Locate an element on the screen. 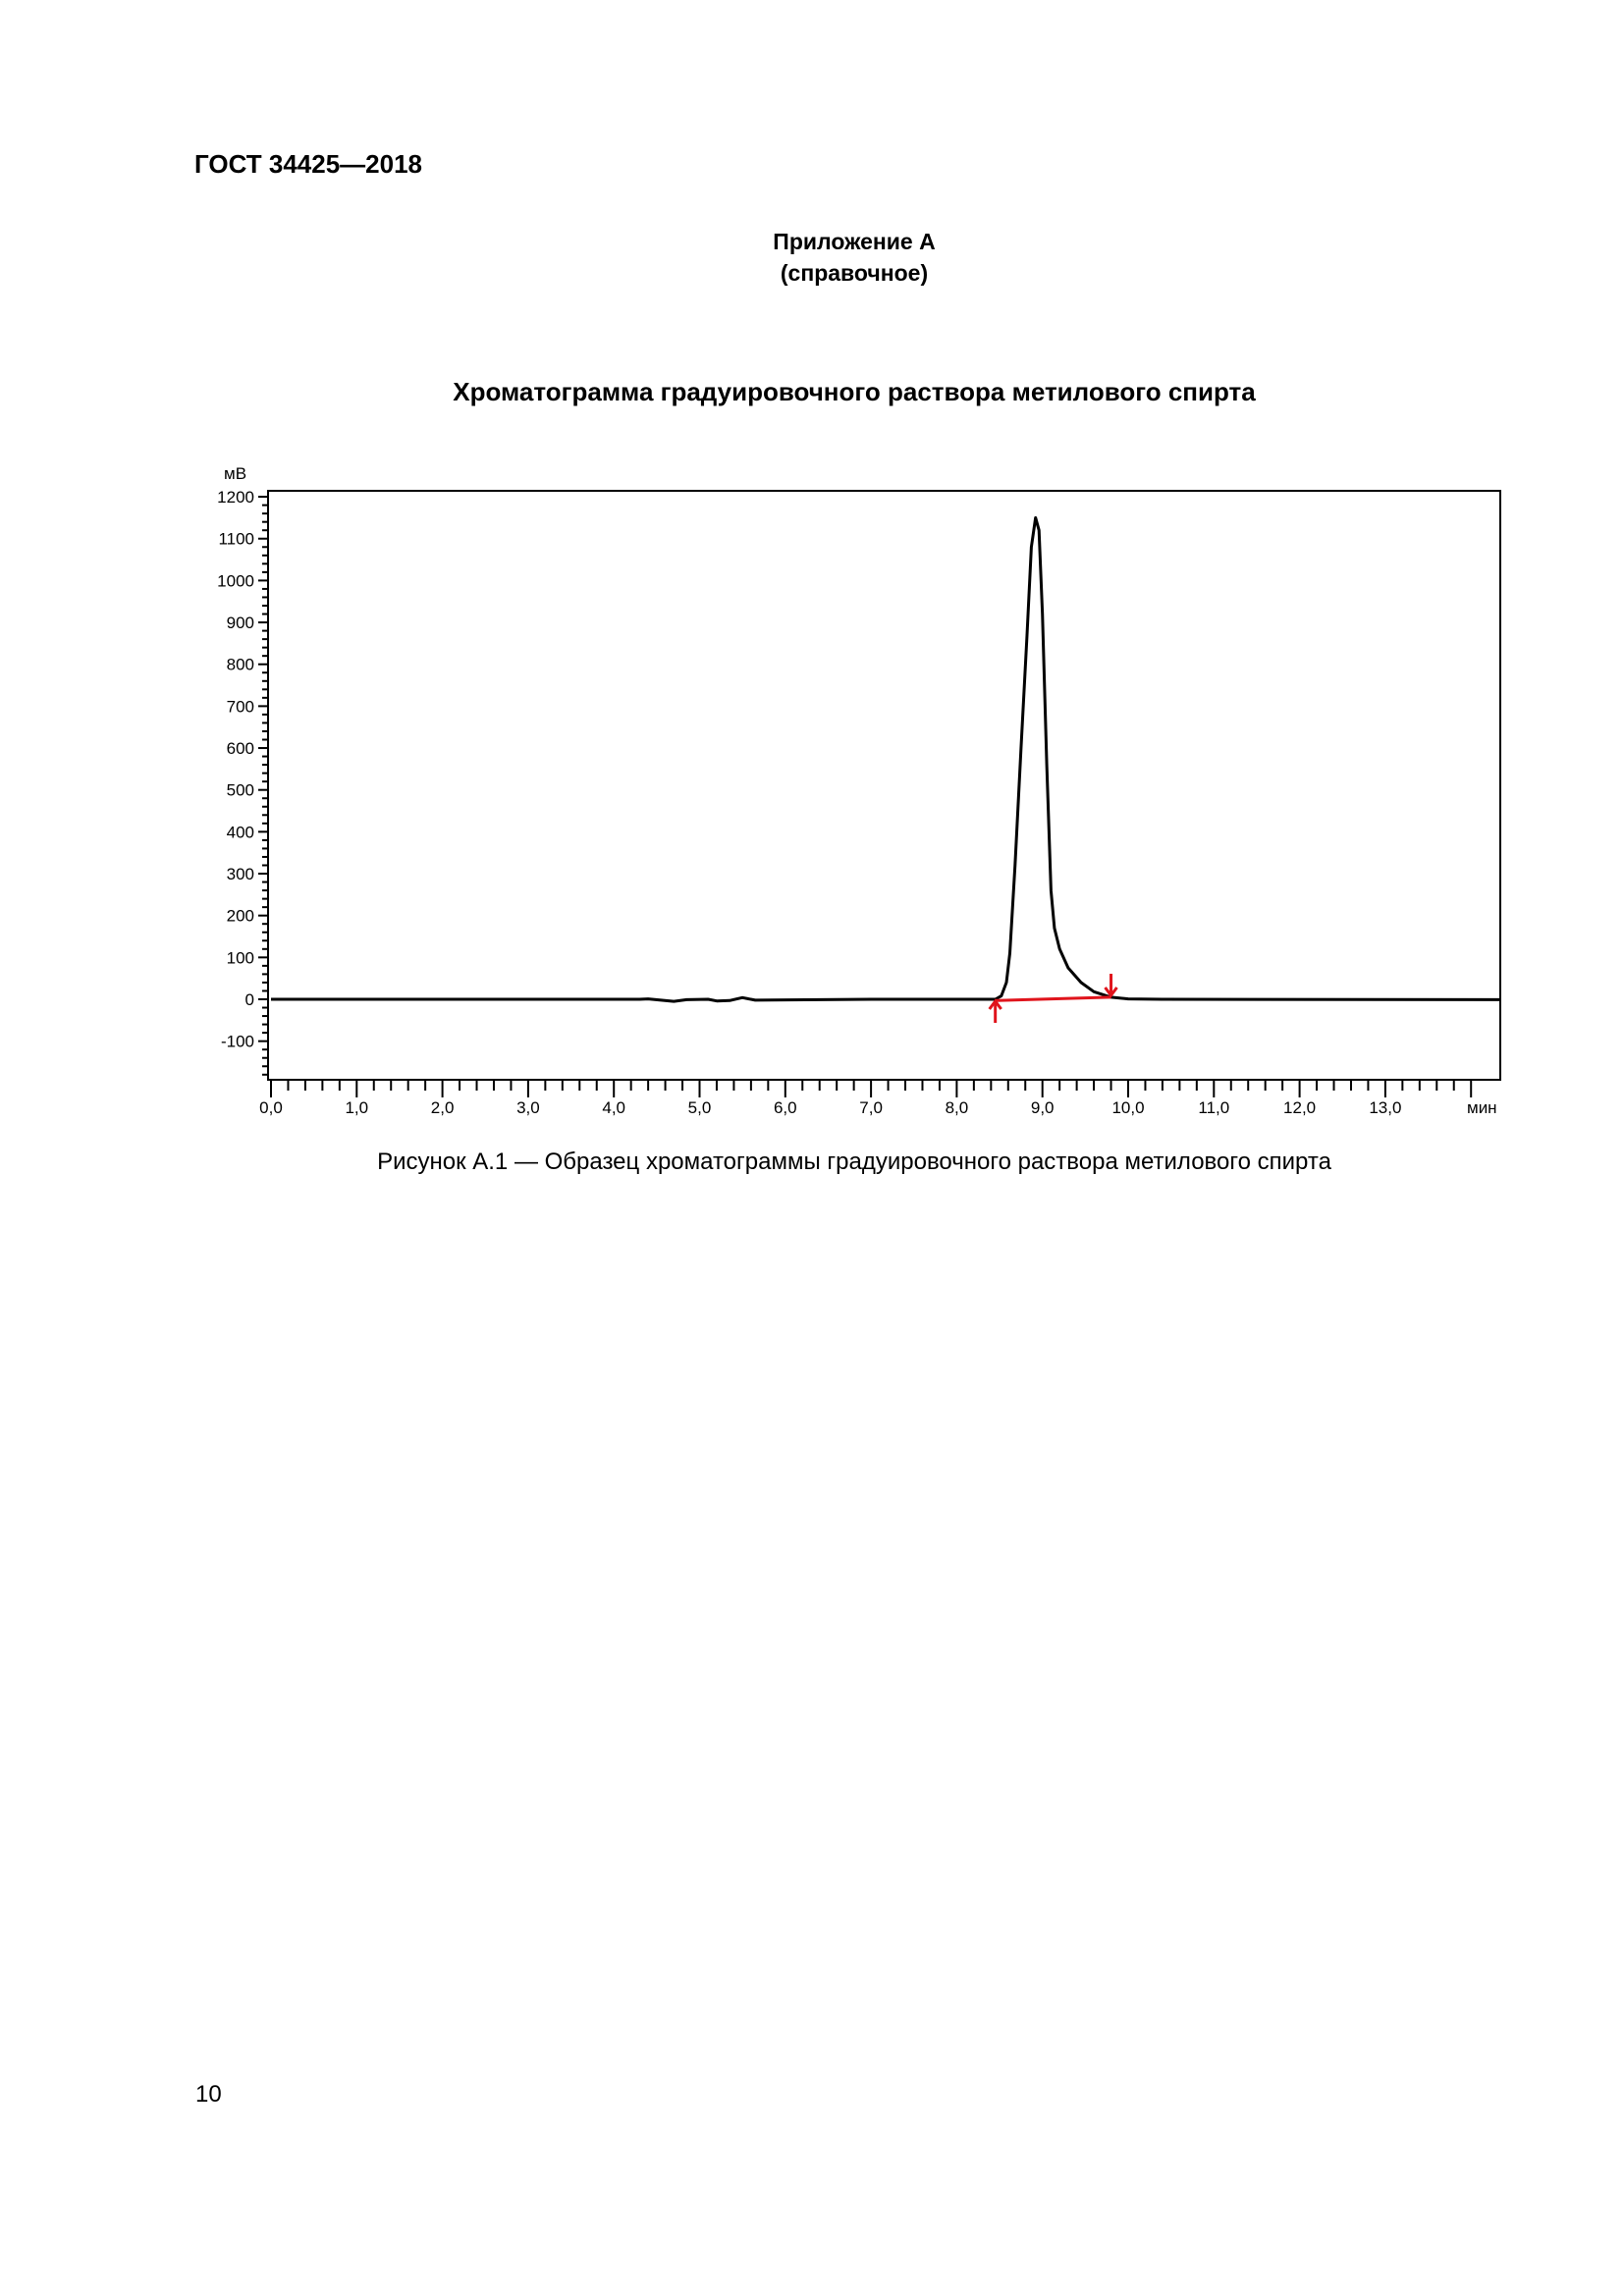  appendix-subtitle: (справочное) is located at coordinates (854, 273).